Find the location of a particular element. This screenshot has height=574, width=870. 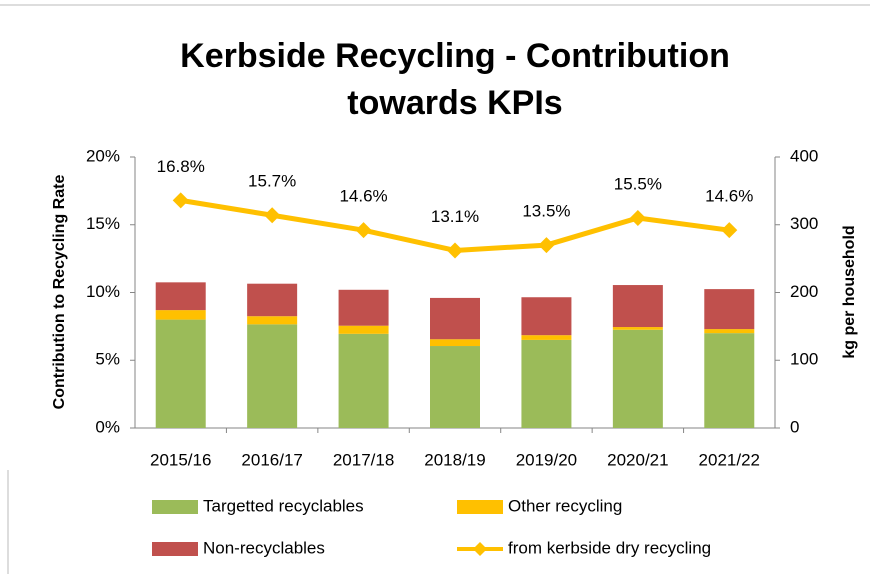

y-tick-label: 15% is located at coordinates (103, 223).